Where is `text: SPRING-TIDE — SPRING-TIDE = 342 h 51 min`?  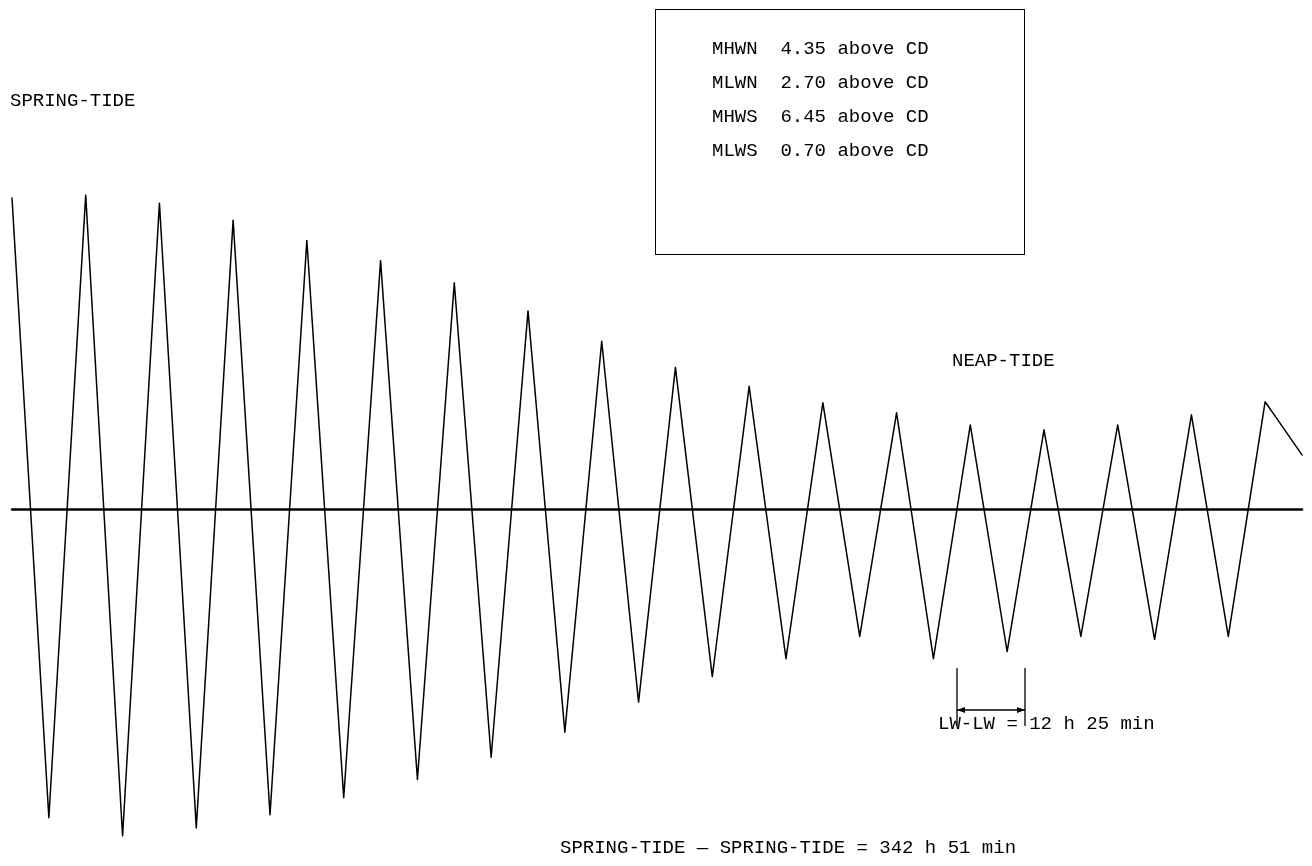
text: SPRING-TIDE — SPRING-TIDE = 342 h 51 min is located at coordinates (788, 848).